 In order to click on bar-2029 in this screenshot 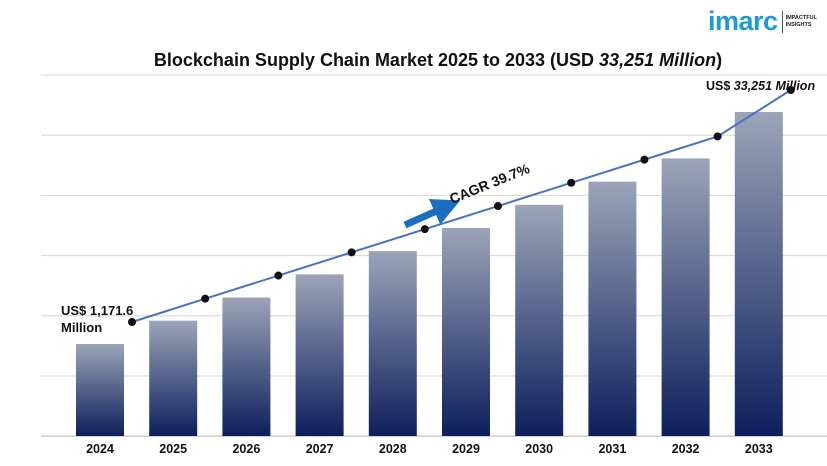, I will do `click(466, 332)`.